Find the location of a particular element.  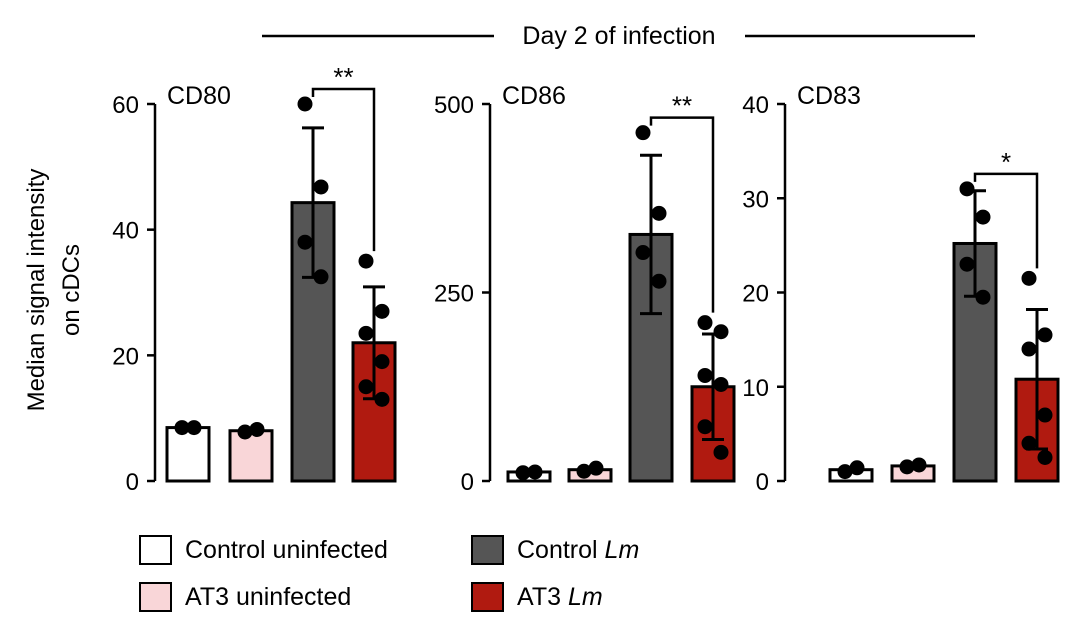

panel-title: CD86 is located at coordinates (534, 96).